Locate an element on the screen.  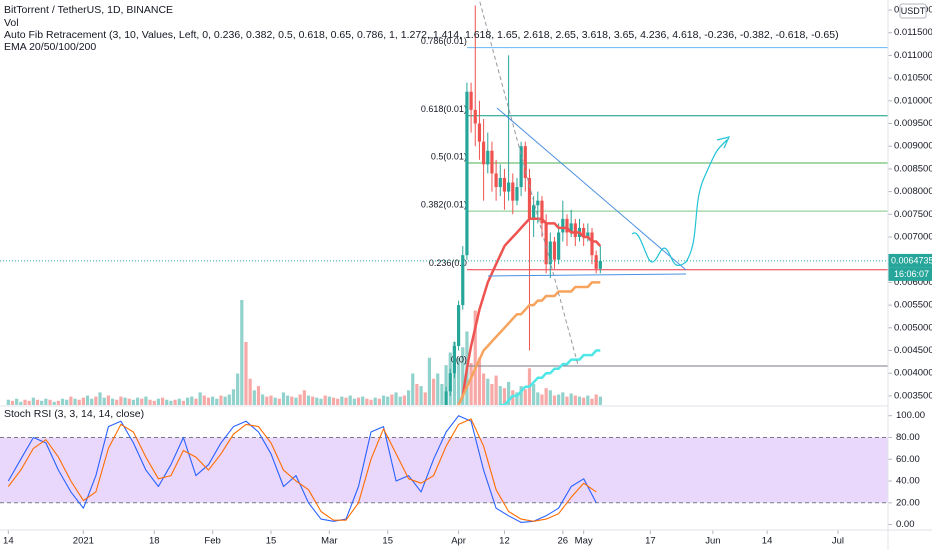
trend-line is located at coordinates (587, 275).